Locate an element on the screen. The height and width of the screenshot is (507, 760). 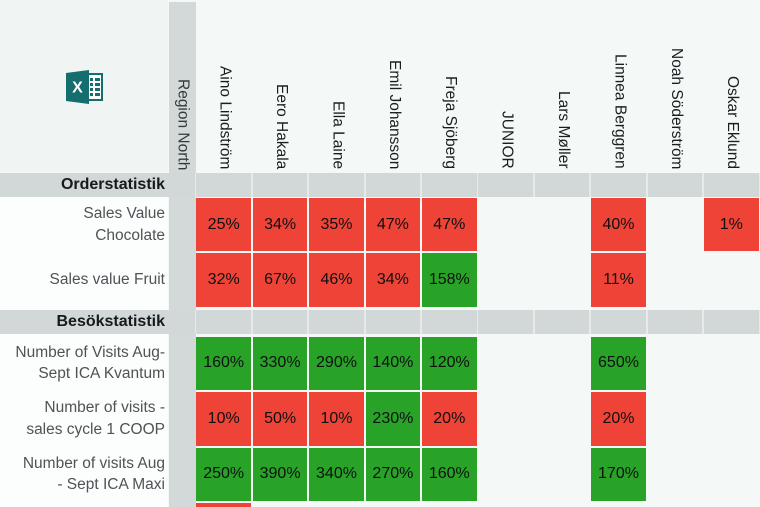
column-header: Lars Møller is located at coordinates (563, 86).